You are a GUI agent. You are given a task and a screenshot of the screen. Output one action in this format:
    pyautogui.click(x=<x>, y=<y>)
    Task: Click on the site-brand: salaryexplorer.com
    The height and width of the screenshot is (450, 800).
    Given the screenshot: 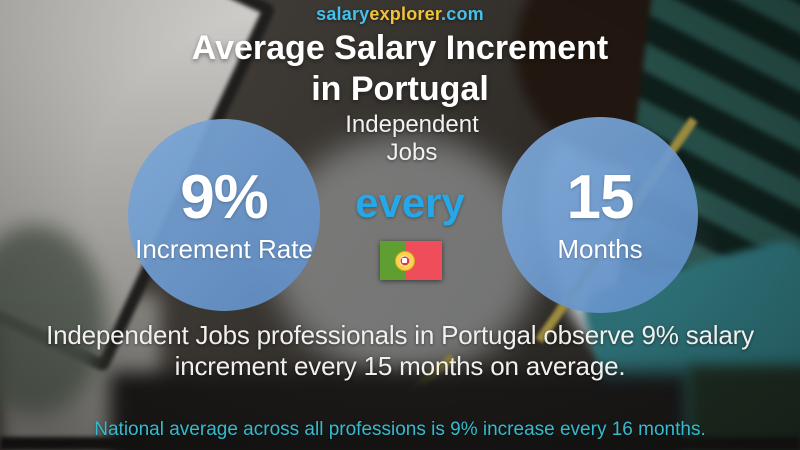 What is the action you would take?
    pyautogui.click(x=400, y=14)
    